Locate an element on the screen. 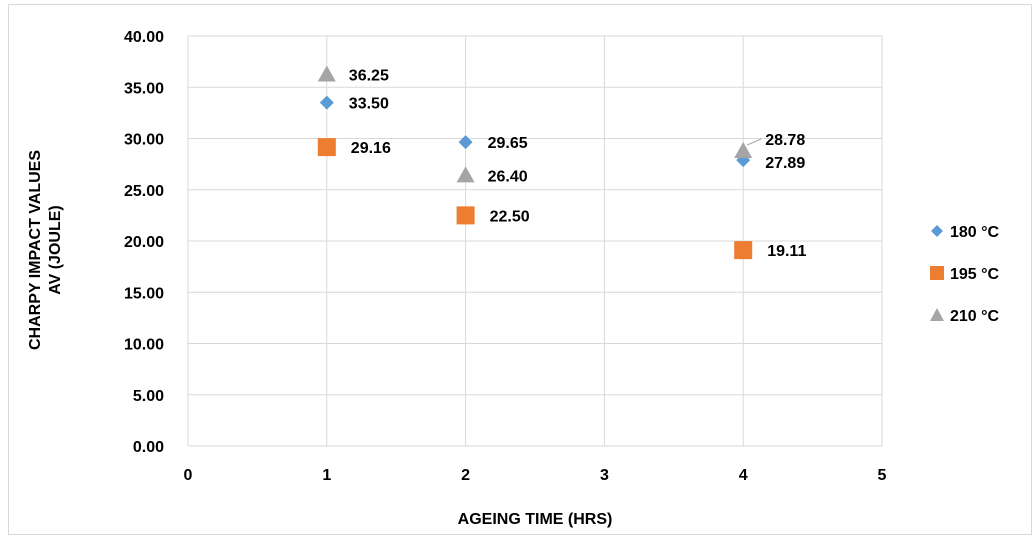  y-tick-label: 20.00 is located at coordinates (144, 242).